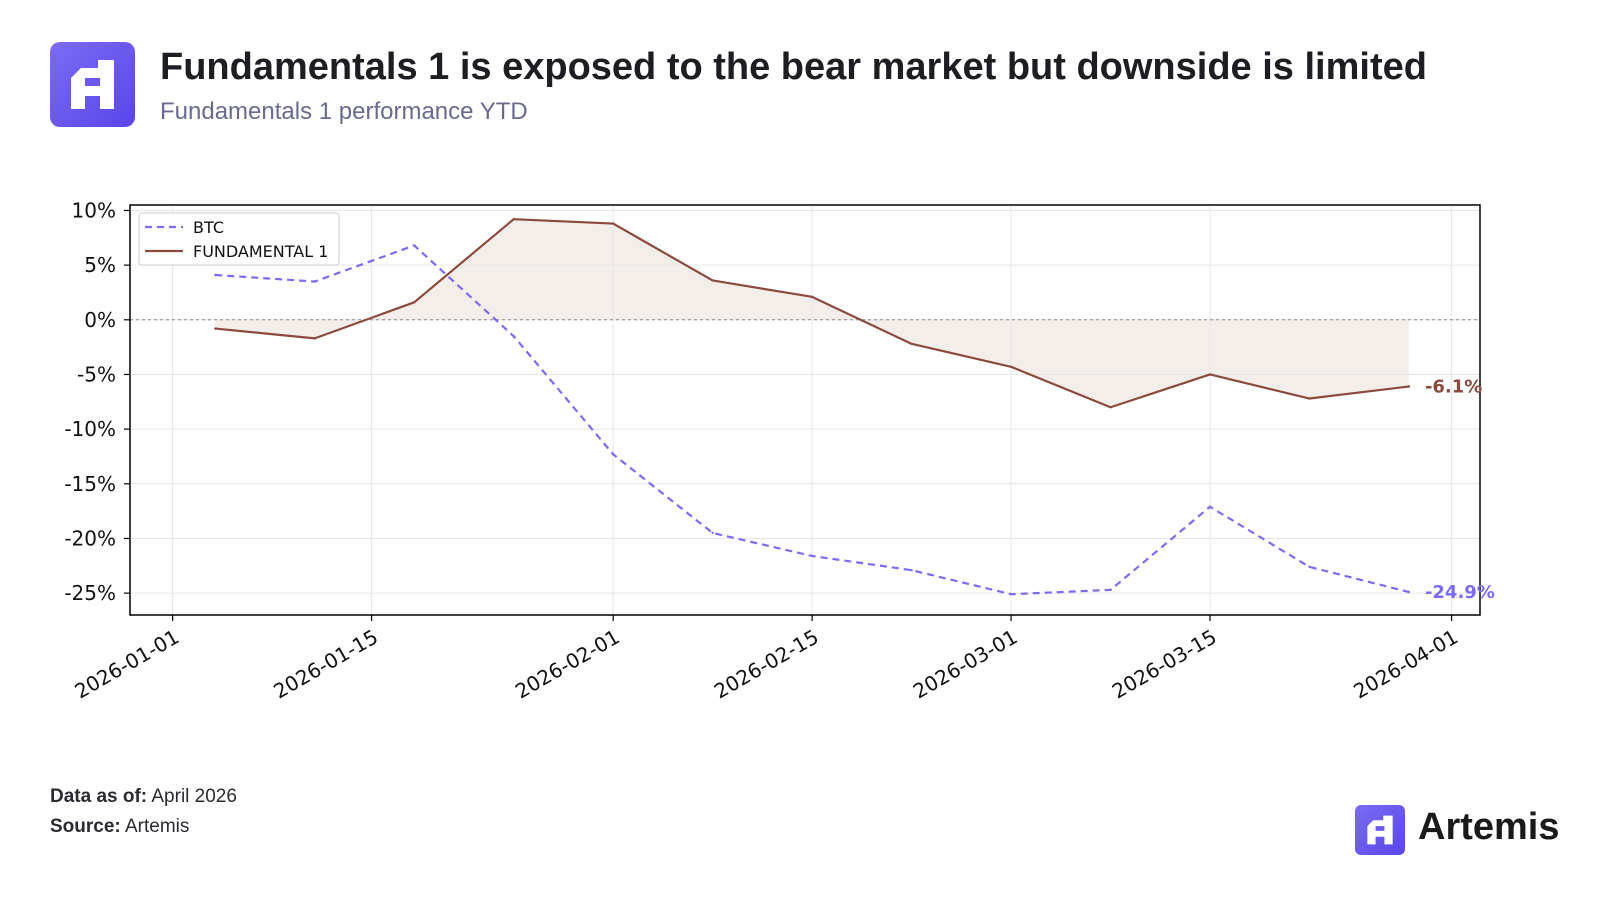 Image resolution: width=1600 pixels, height=900 pixels. What do you see at coordinates (126, 664) in the screenshot?
I see `x-tick-label: 2026-01-01` at bounding box center [126, 664].